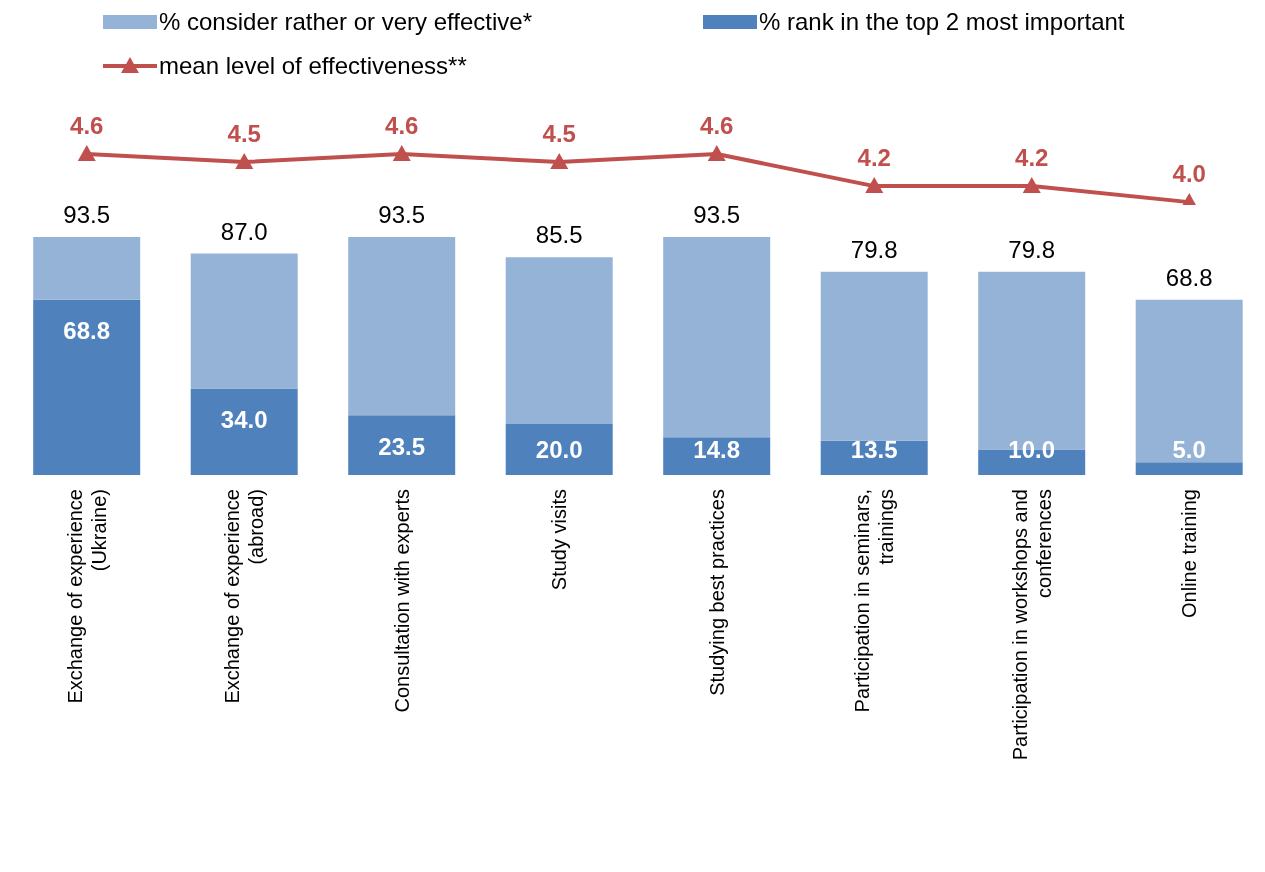  What do you see at coordinates (874, 450) in the screenshot?
I see `data-label: 13.5` at bounding box center [874, 450].